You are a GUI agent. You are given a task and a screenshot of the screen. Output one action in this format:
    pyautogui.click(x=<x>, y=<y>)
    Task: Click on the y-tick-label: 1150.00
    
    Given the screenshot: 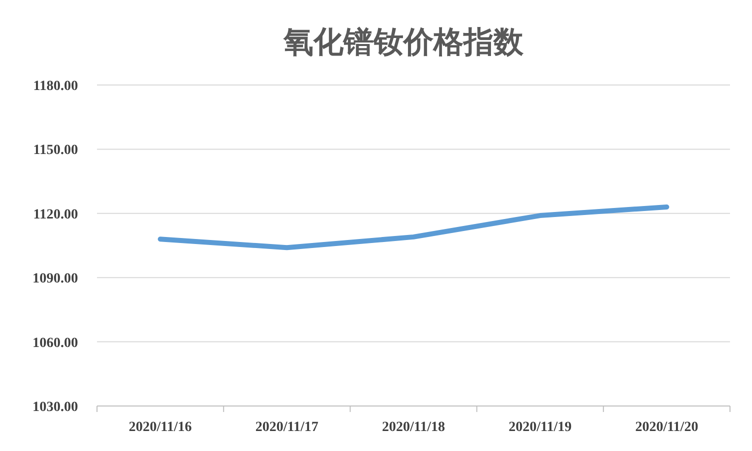 What is the action you would take?
    pyautogui.click(x=55, y=150)
    